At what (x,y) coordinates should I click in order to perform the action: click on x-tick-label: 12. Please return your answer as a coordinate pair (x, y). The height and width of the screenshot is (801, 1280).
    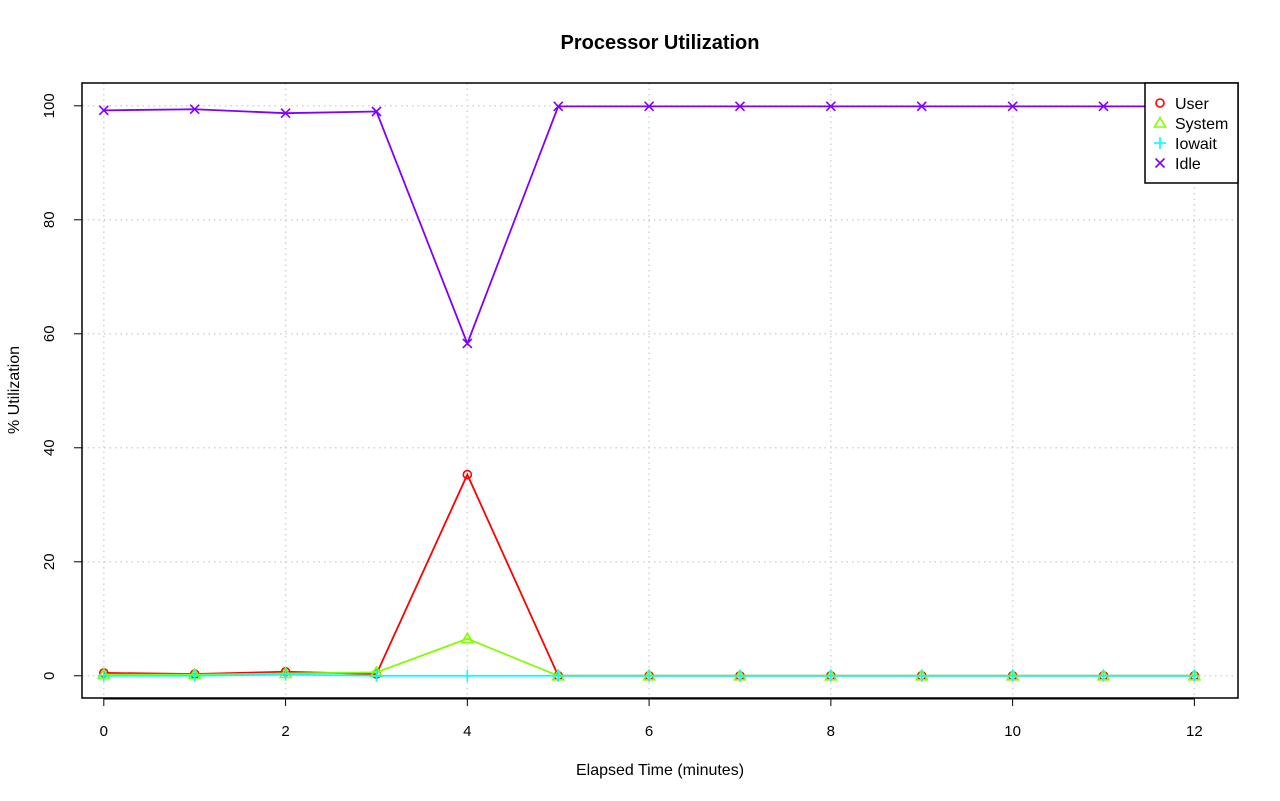
    Looking at the image, I should click on (1194, 731).